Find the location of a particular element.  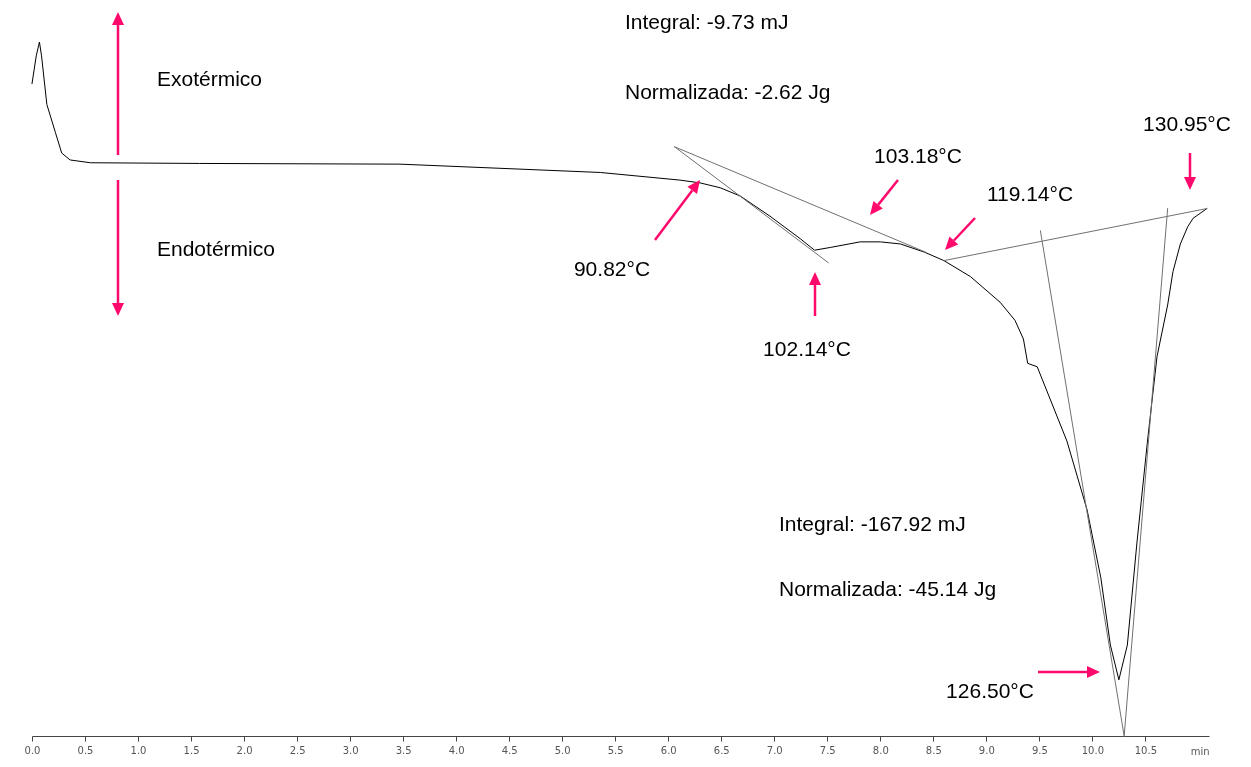

x-tick-label: 1.0 is located at coordinates (138, 750).